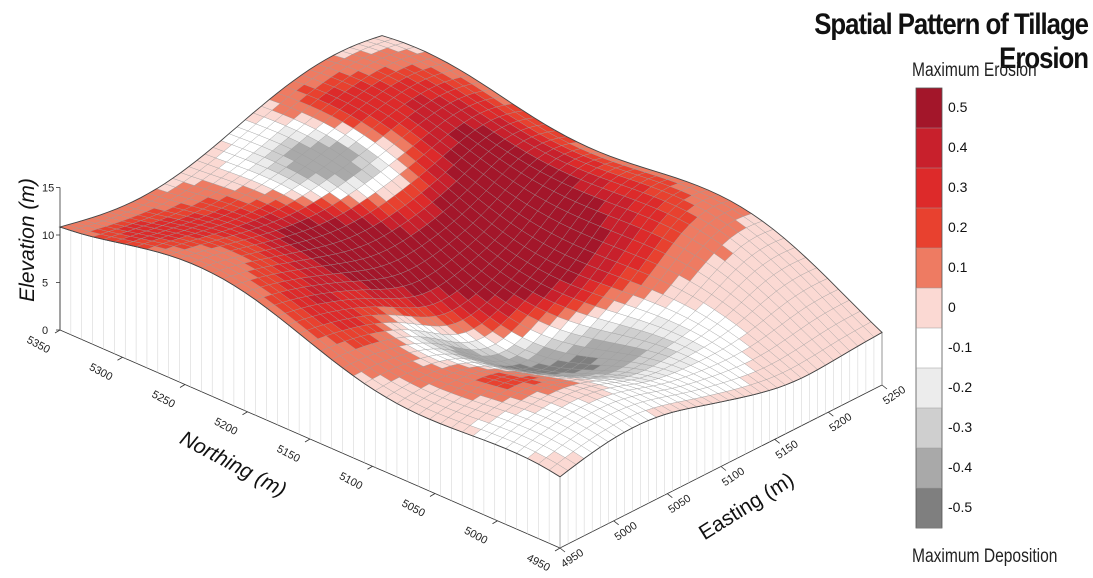 This screenshot has height=578, width=1093. Describe the element at coordinates (538, 562) in the screenshot. I see `northing-tick-label: 4950` at that location.